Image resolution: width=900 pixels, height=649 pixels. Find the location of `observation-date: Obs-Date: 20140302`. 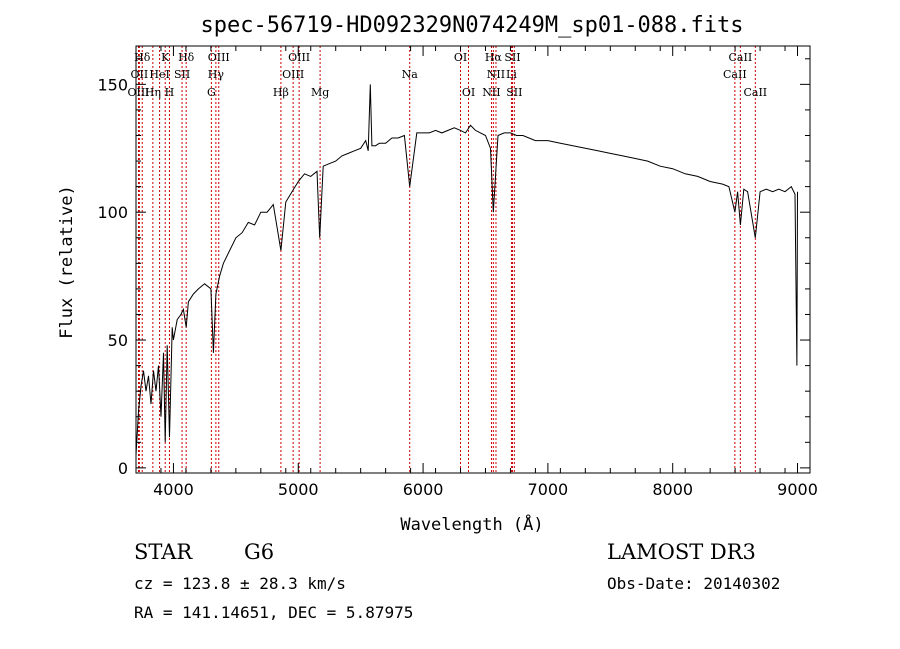

observation-date: Obs-Date: 20140302 is located at coordinates (694, 583).